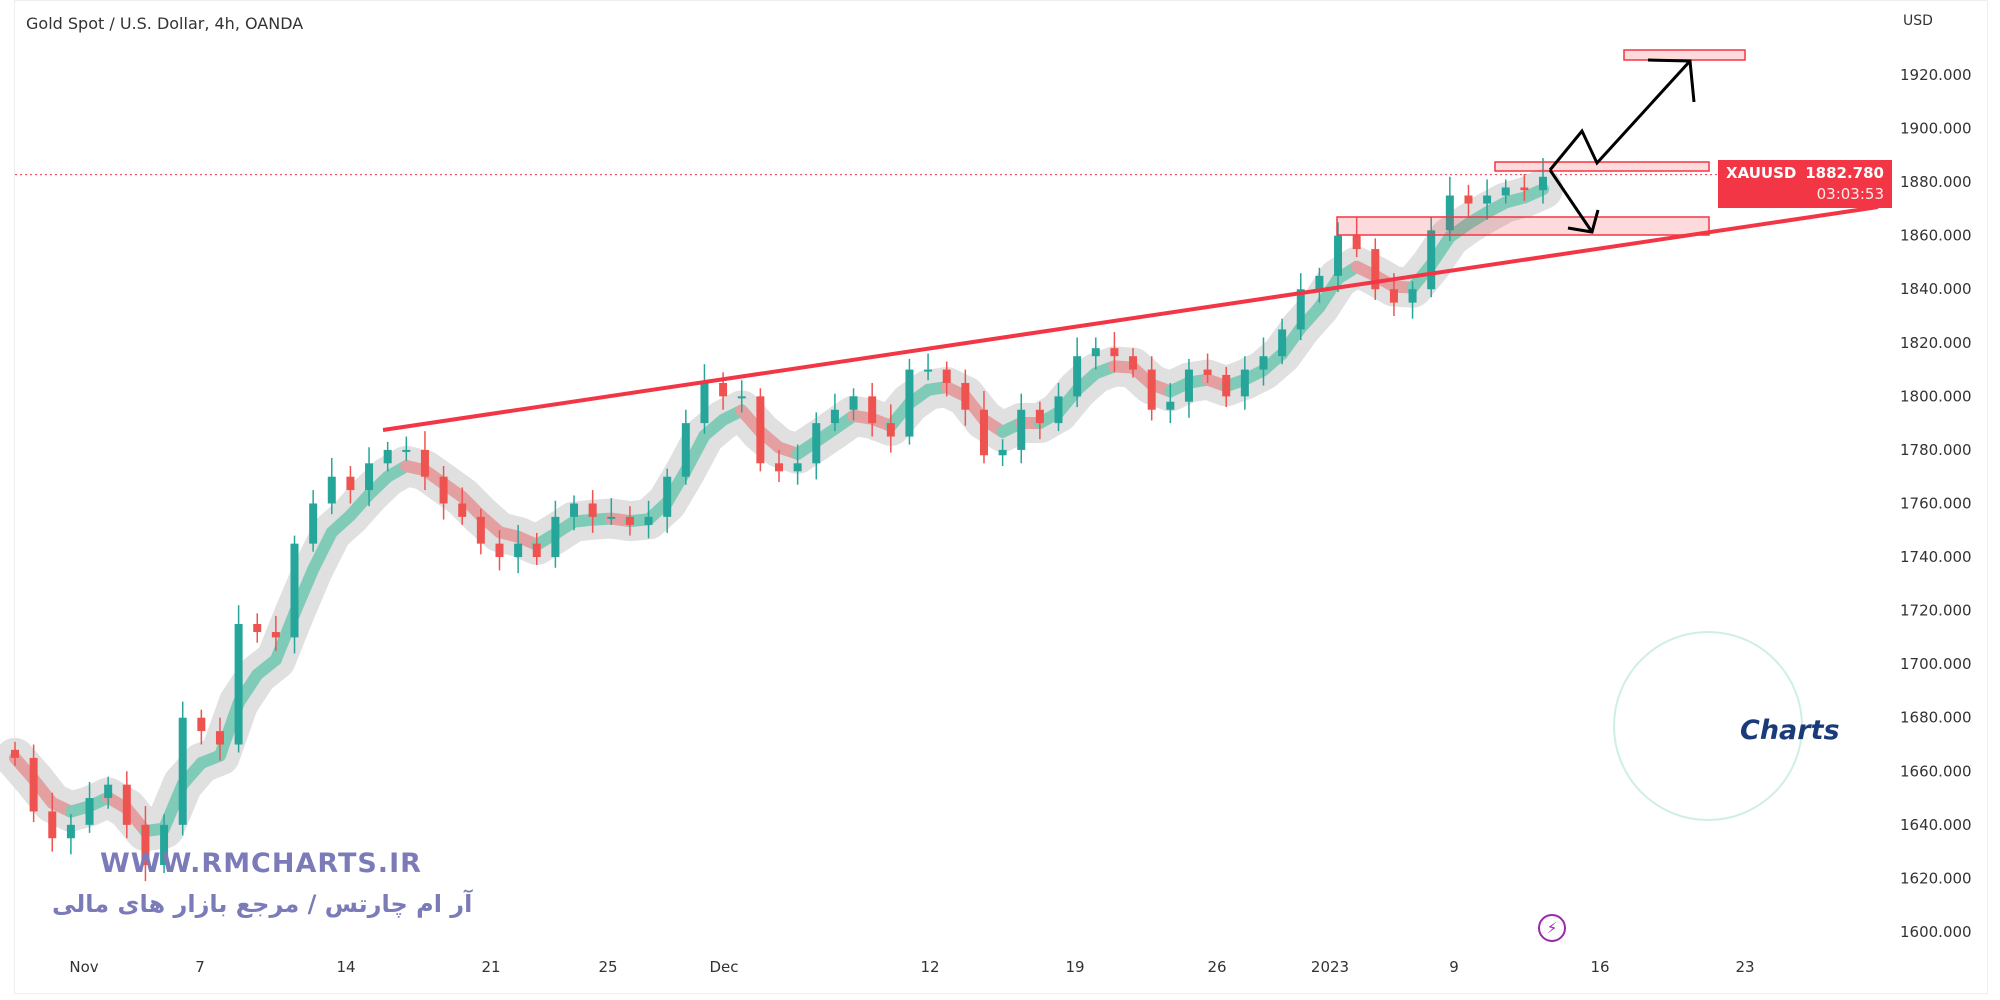 The width and height of the screenshot is (2000, 1000). What do you see at coordinates (322, 551) in the screenshot?
I see `ma-band-segment` at bounding box center [322, 551].